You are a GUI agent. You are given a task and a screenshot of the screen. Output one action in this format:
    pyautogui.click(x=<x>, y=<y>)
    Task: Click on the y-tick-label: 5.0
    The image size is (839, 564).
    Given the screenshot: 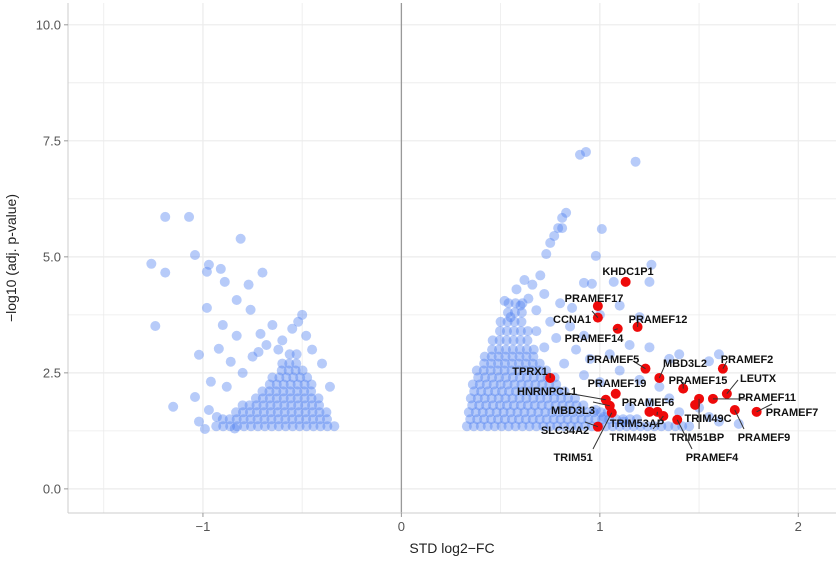 What is the action you would take?
    pyautogui.click(x=52, y=256)
    